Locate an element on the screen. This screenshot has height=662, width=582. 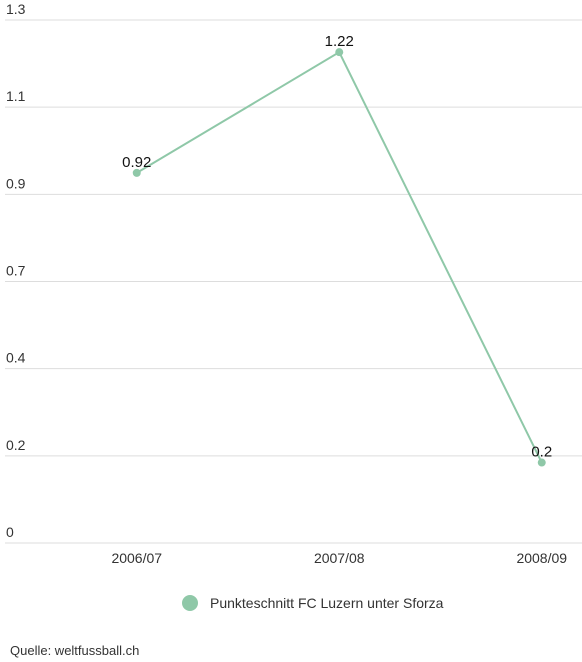
data-label: 1.22 is located at coordinates (339, 41).